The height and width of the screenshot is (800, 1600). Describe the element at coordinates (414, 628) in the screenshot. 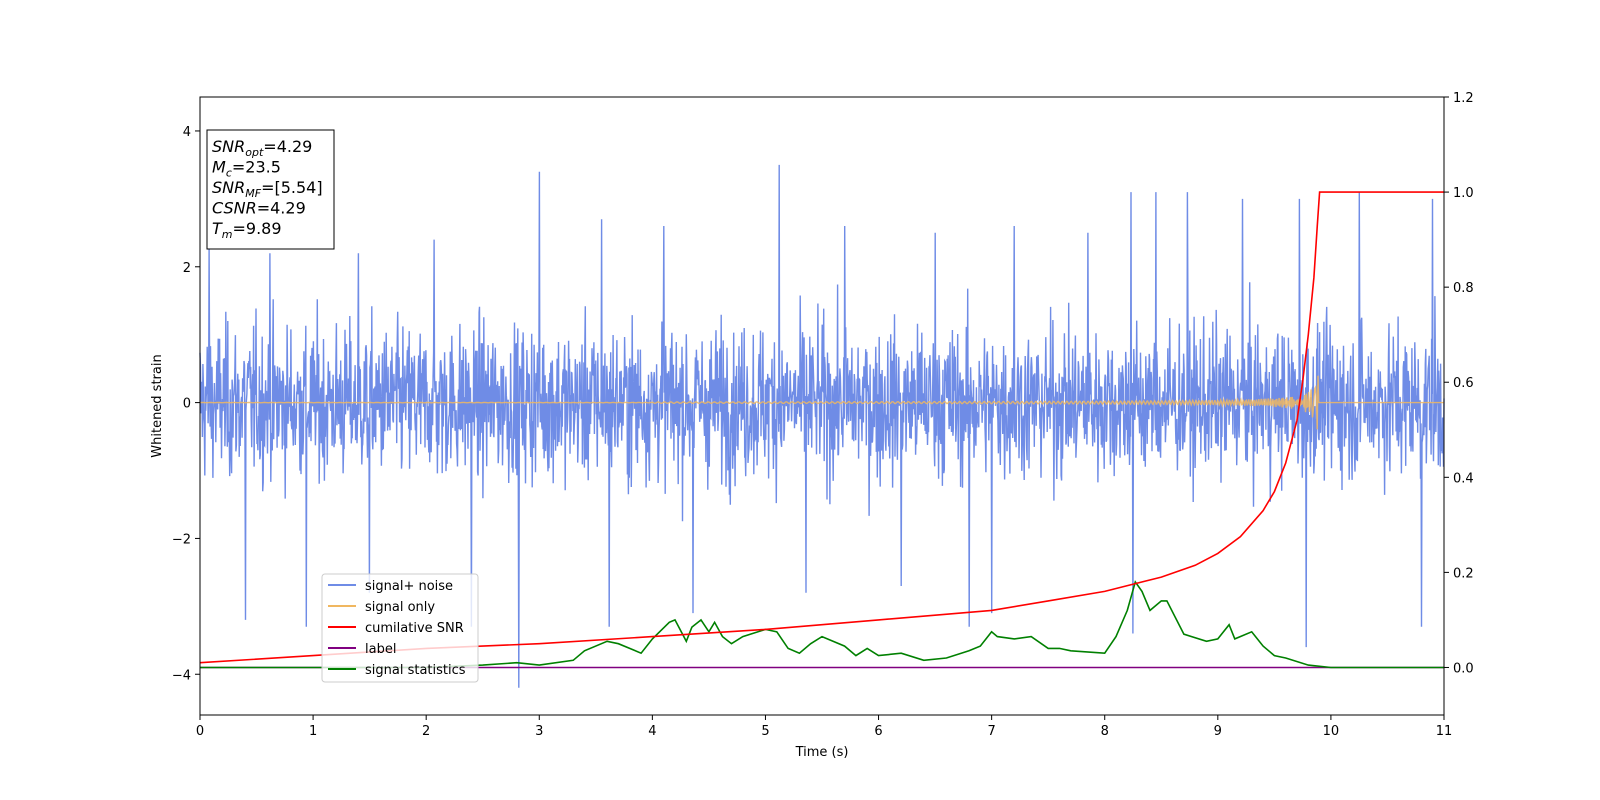

I see `legend-label: cumilative SNR` at that location.